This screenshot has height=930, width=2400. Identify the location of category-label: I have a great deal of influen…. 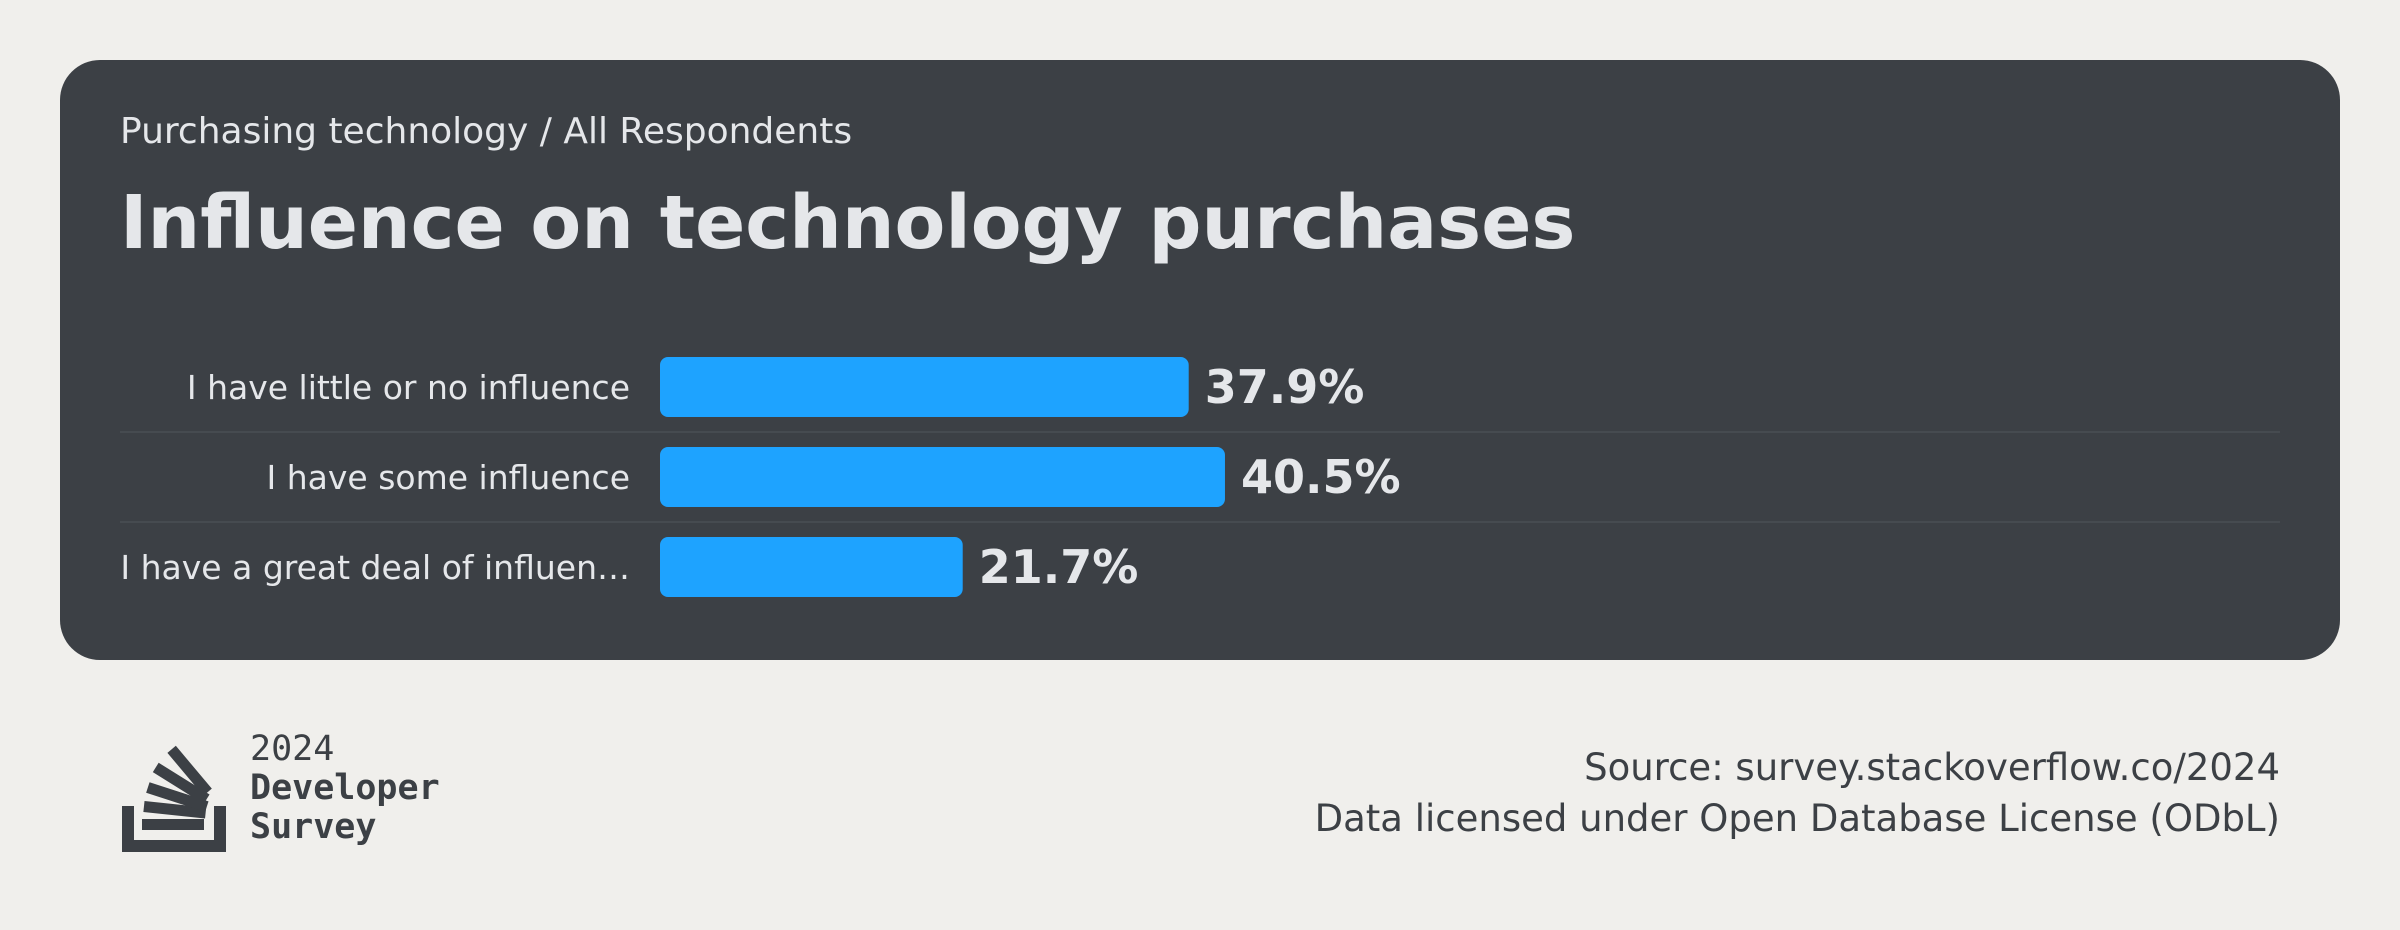
(375, 567).